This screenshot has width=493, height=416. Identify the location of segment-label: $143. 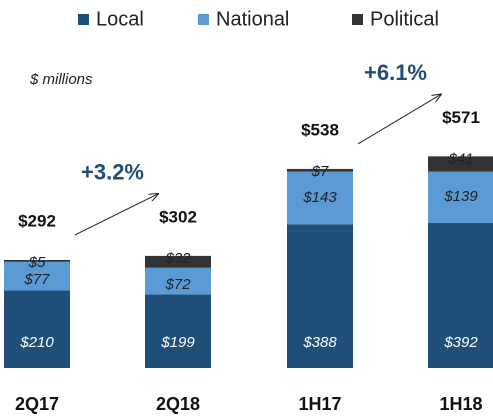
(319, 197).